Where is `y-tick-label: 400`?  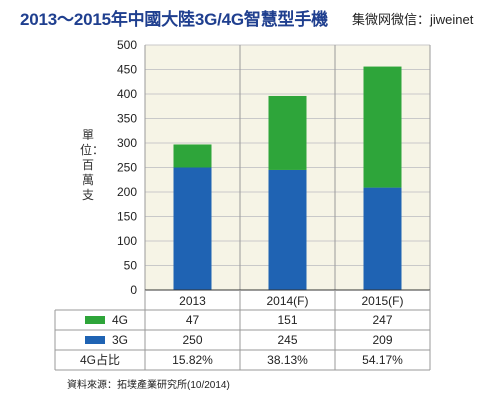
y-tick-label: 400 is located at coordinates (127, 94).